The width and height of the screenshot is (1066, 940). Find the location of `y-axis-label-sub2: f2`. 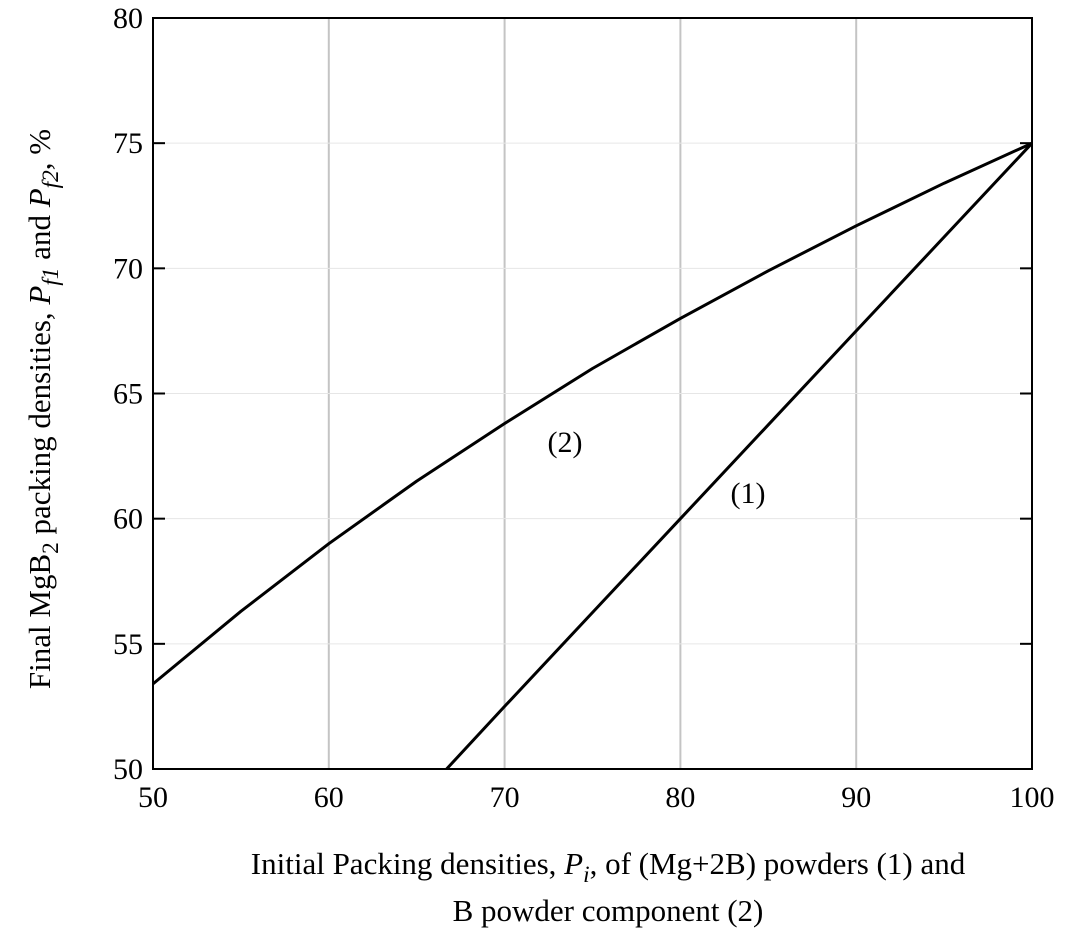

y-axis-label-sub2: f2 is located at coordinates (51, 179).